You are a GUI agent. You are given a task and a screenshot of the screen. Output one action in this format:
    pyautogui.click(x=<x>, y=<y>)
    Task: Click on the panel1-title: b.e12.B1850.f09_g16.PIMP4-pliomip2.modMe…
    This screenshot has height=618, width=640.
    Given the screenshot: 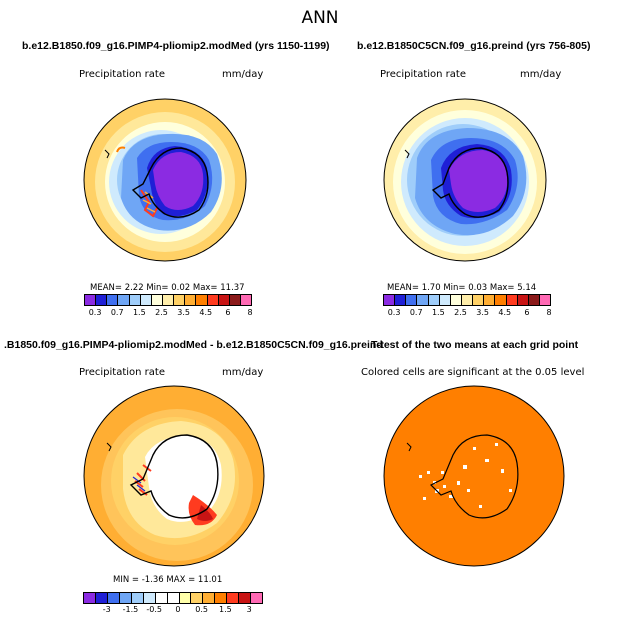 What is the action you would take?
    pyautogui.click(x=176, y=46)
    